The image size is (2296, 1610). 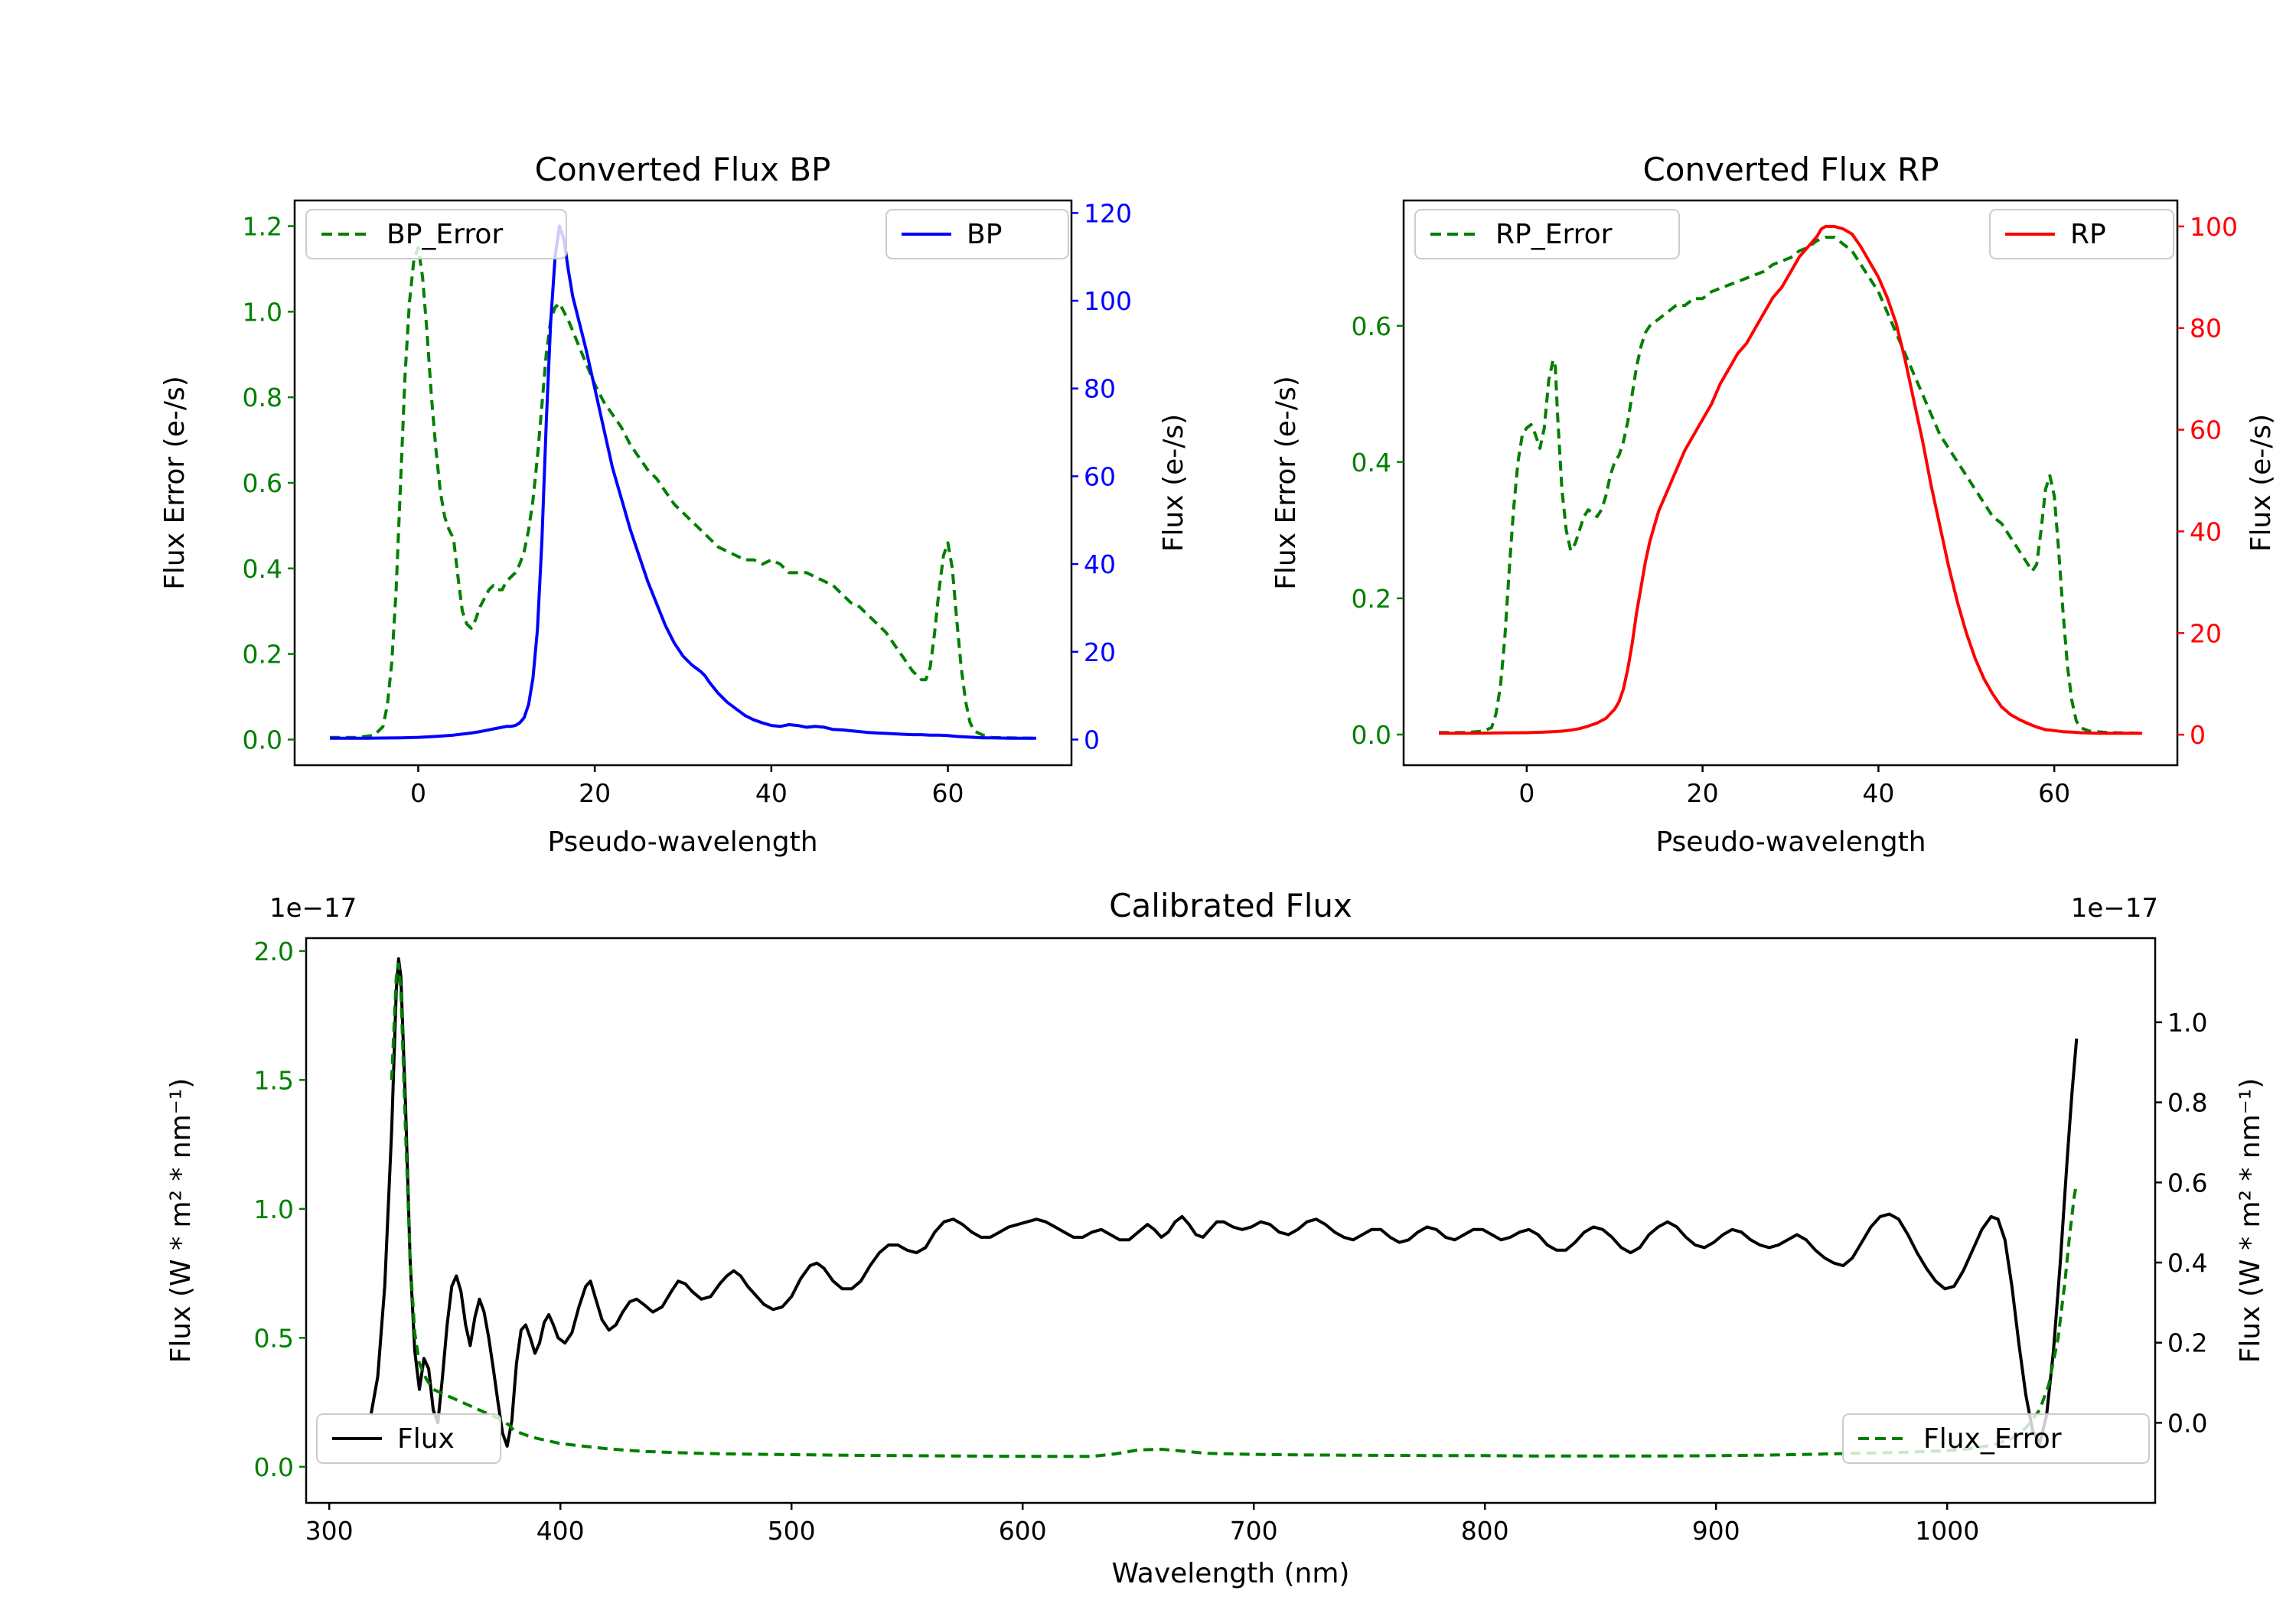 I want to click on plot-spines, so click(x=1790, y=483).